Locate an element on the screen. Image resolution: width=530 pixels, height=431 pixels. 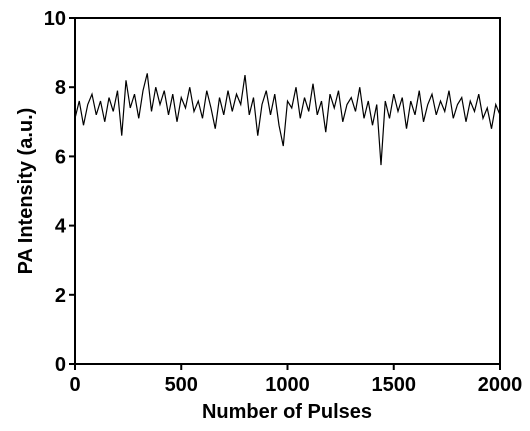
x-tick-label: 1500 is located at coordinates (394, 385).